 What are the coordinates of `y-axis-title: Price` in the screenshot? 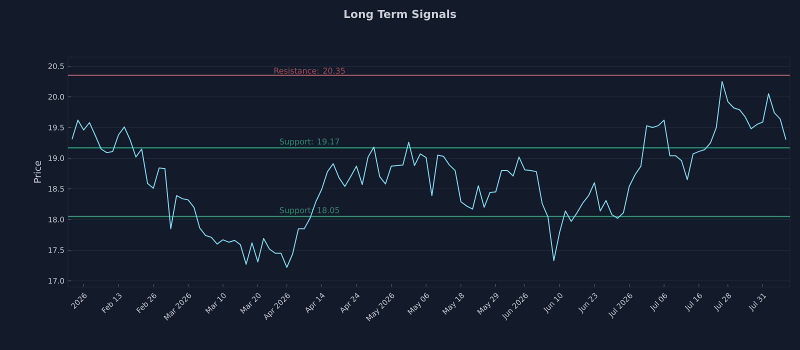 It's located at (38, 171).